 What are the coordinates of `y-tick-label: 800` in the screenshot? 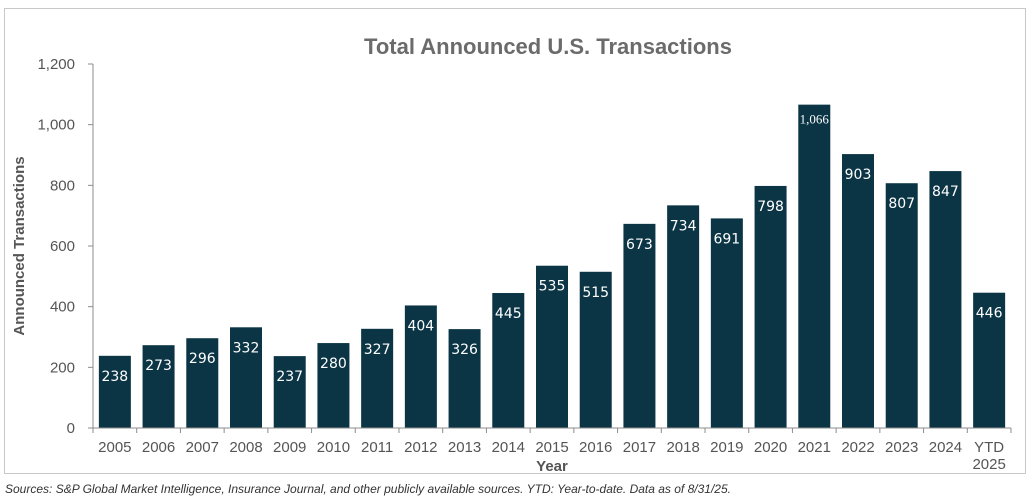 It's located at (62, 185).